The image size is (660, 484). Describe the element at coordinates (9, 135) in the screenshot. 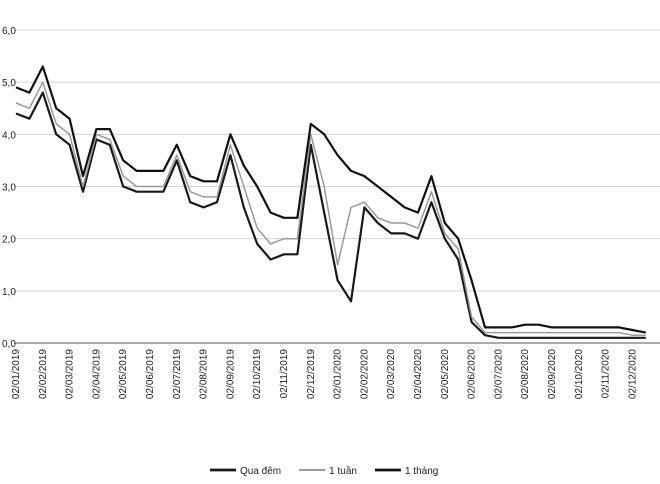

I see `y-tick-label: 4,0` at that location.